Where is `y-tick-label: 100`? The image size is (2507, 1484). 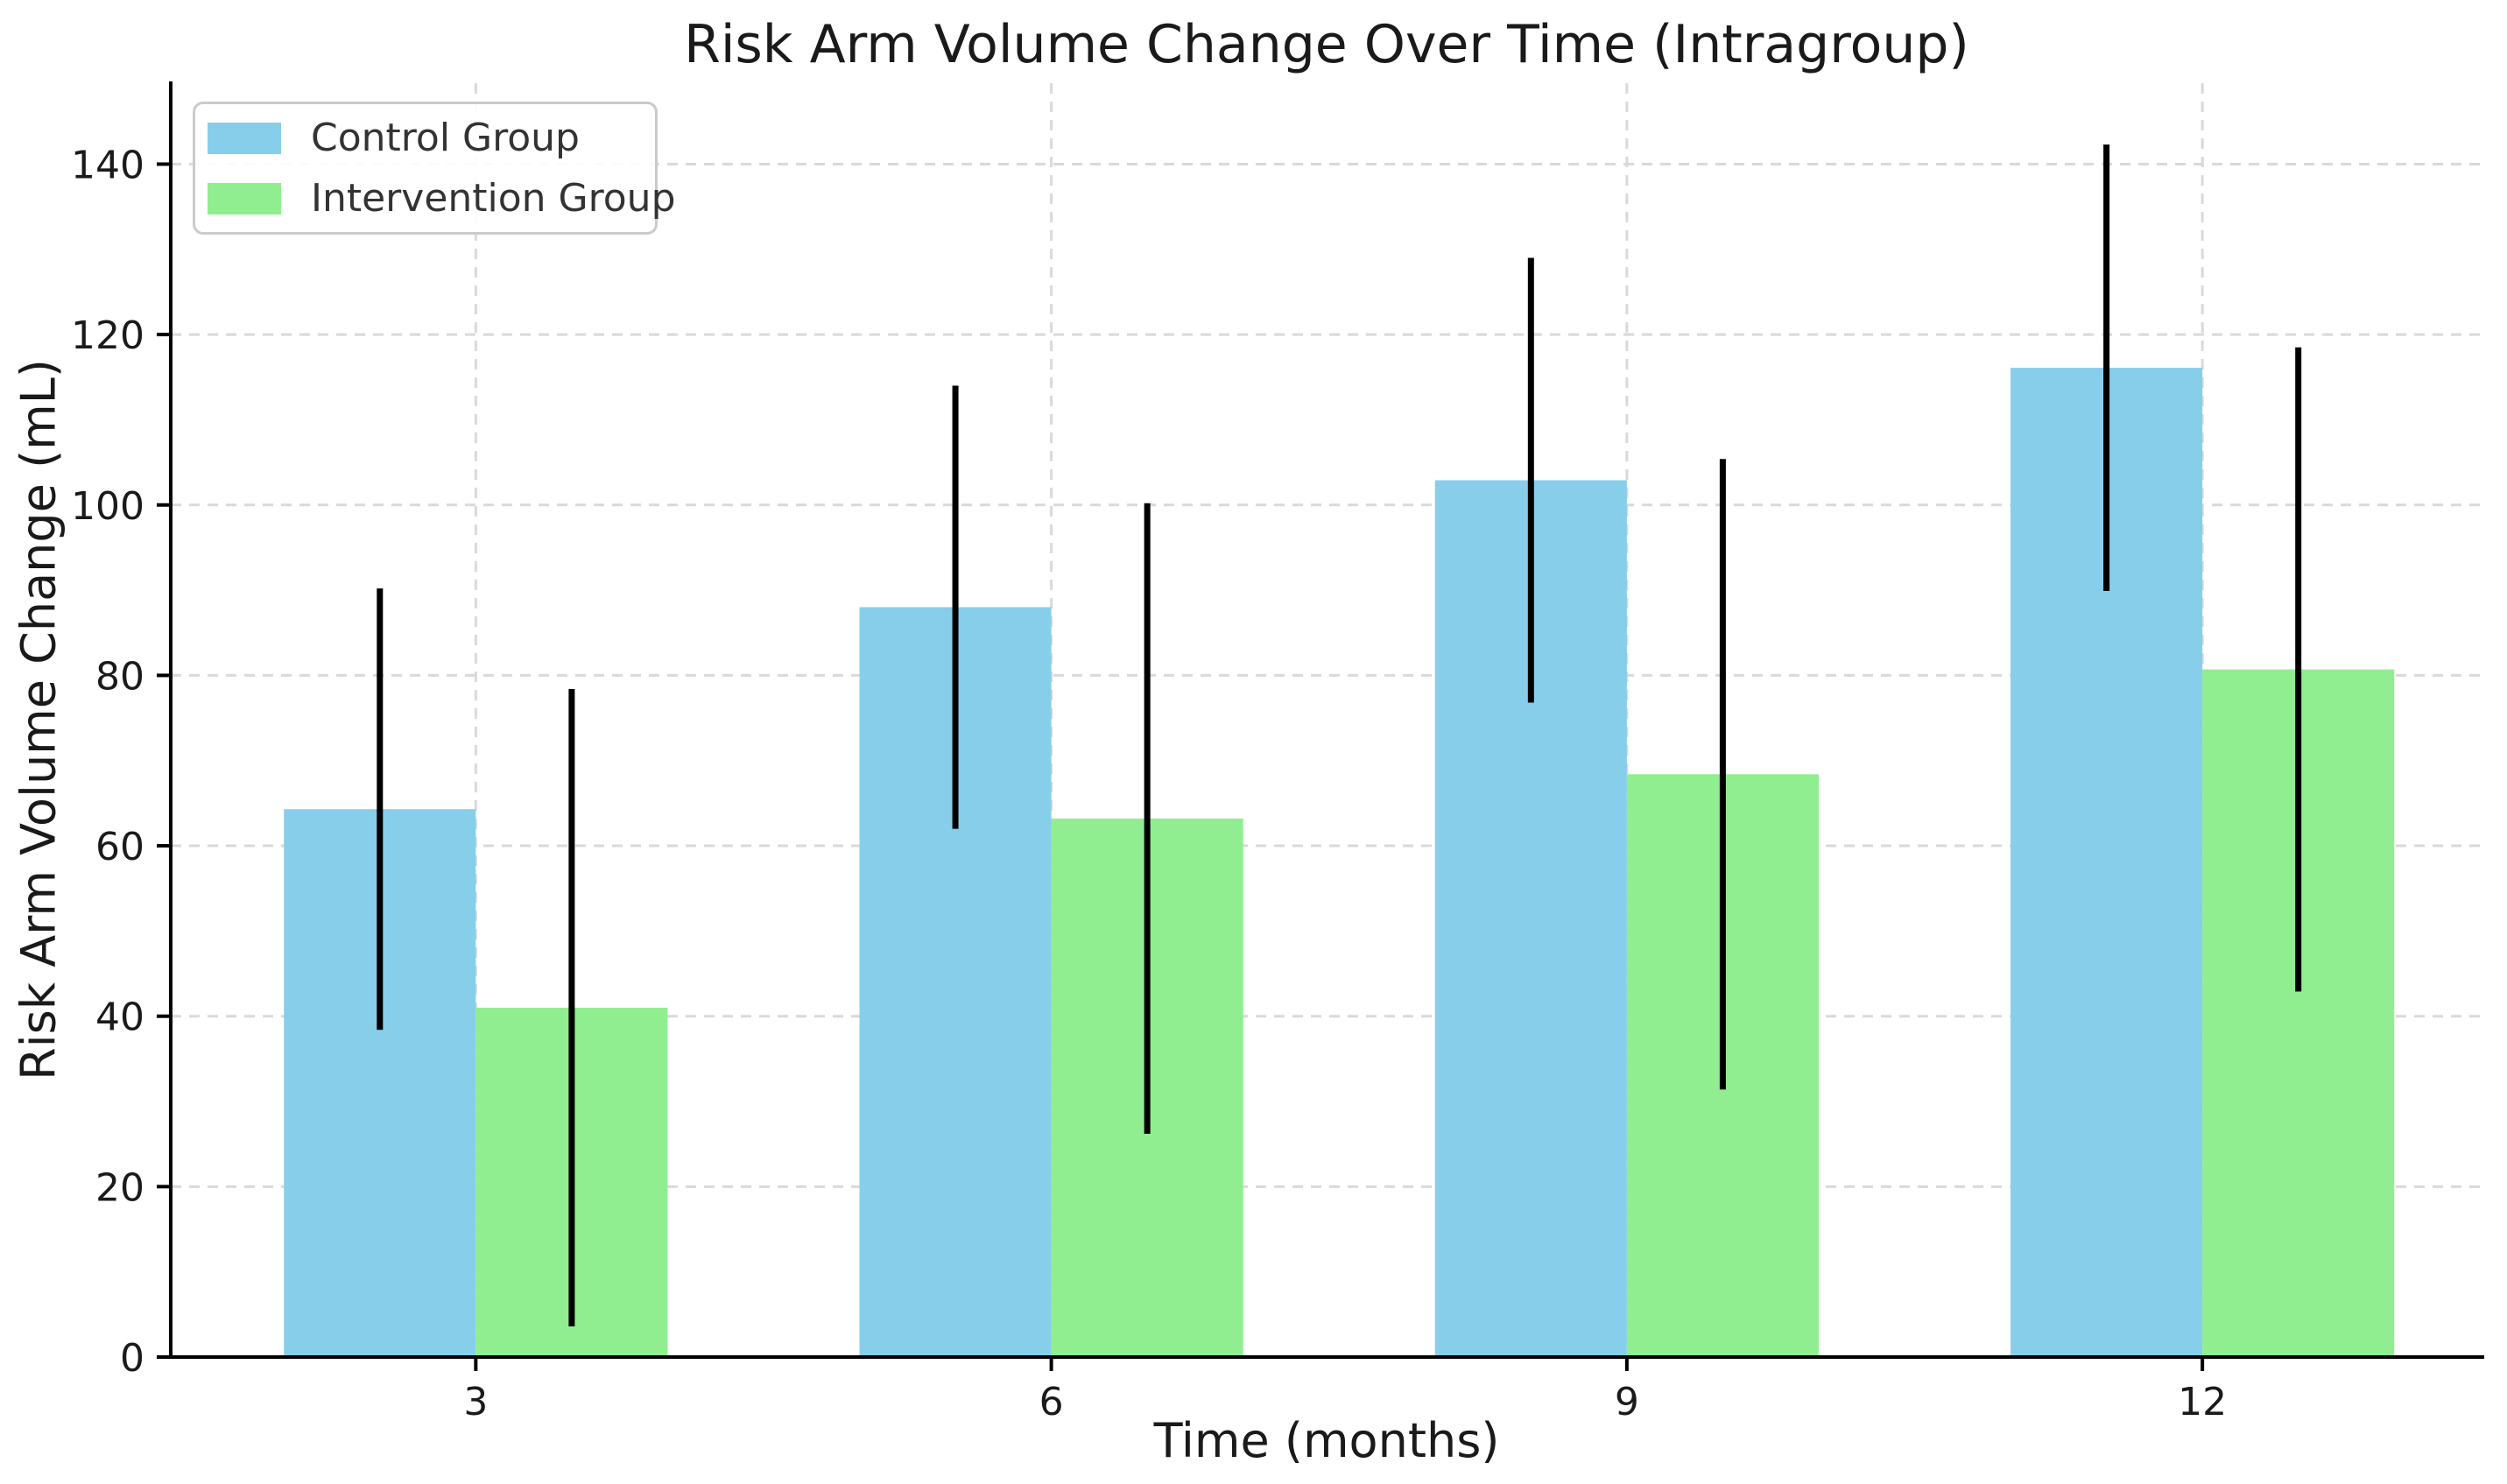 y-tick-label: 100 is located at coordinates (107, 506).